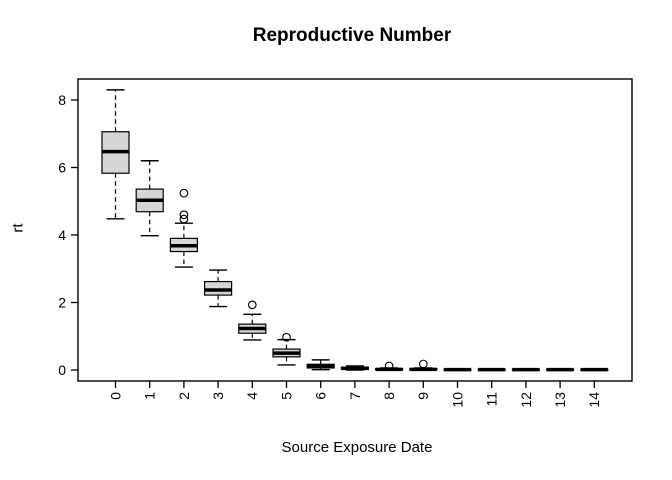 This screenshot has width=672, height=480. Describe the element at coordinates (355, 396) in the screenshot. I see `x-tick-label: 7` at that location.